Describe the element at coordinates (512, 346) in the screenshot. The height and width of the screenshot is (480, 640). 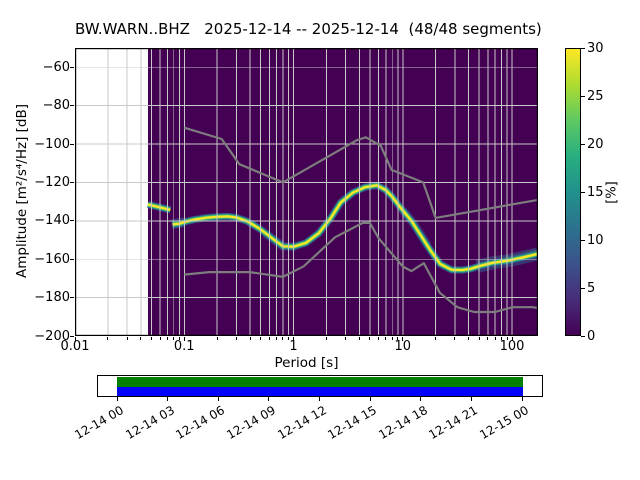
I see `x-tick-label: 100` at that location.